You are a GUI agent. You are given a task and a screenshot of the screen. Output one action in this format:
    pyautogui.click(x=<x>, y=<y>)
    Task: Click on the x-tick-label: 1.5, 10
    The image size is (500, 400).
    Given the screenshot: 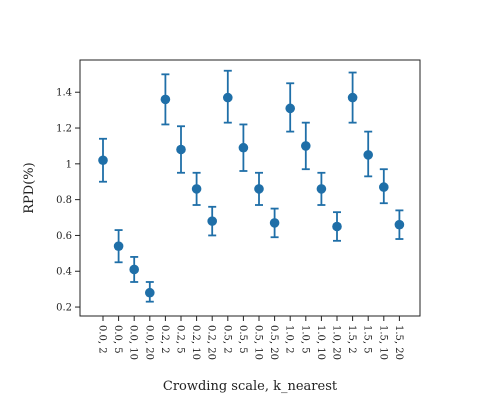 What is the action you would take?
    pyautogui.click(x=382, y=342)
    